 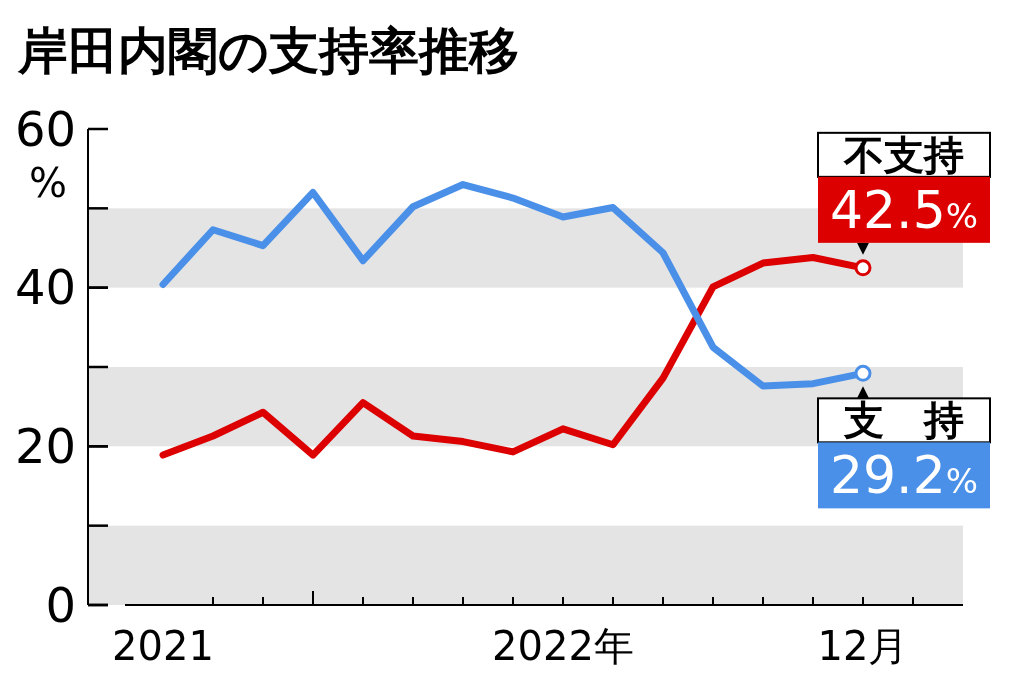 I want to click on y-tick-label: 60, so click(x=45, y=128).